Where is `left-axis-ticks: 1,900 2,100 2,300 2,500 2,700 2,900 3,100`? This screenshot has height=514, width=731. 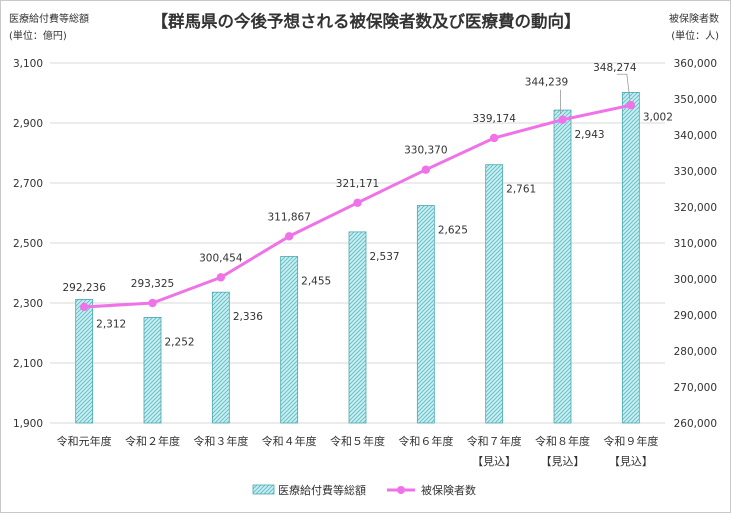
left-axis-ticks: 1,900 2,100 2,300 2,500 2,700 2,900 3,100 is located at coordinates (28, 244).